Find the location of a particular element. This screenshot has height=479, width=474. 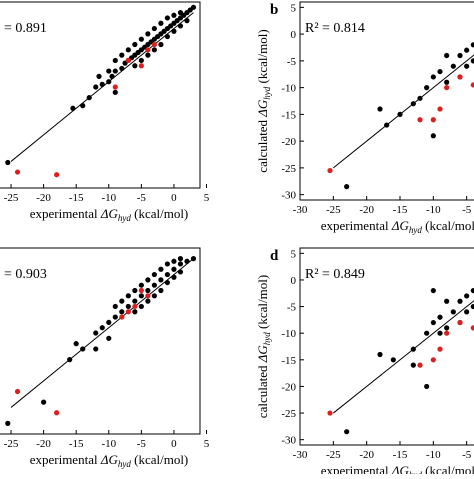

r-squared-label: = 0.903 is located at coordinates (25, 274).